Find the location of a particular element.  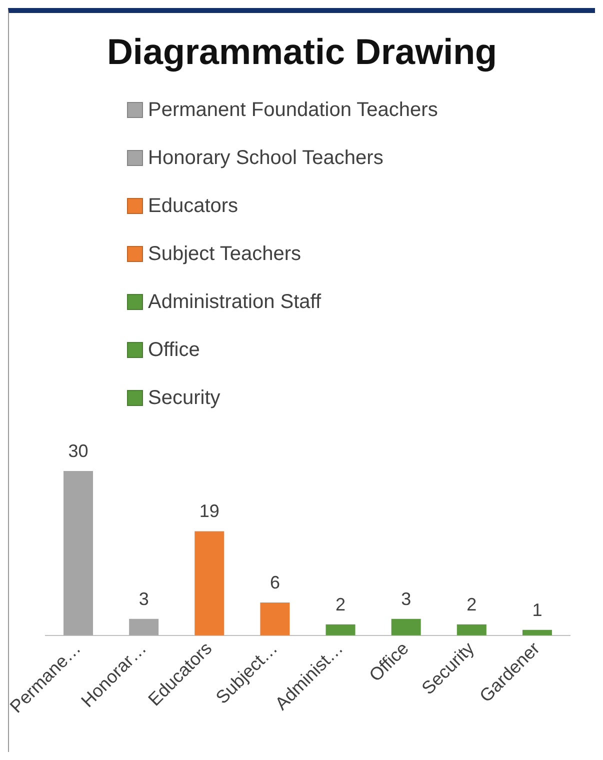

legend-label: Subject Teachers is located at coordinates (225, 254).